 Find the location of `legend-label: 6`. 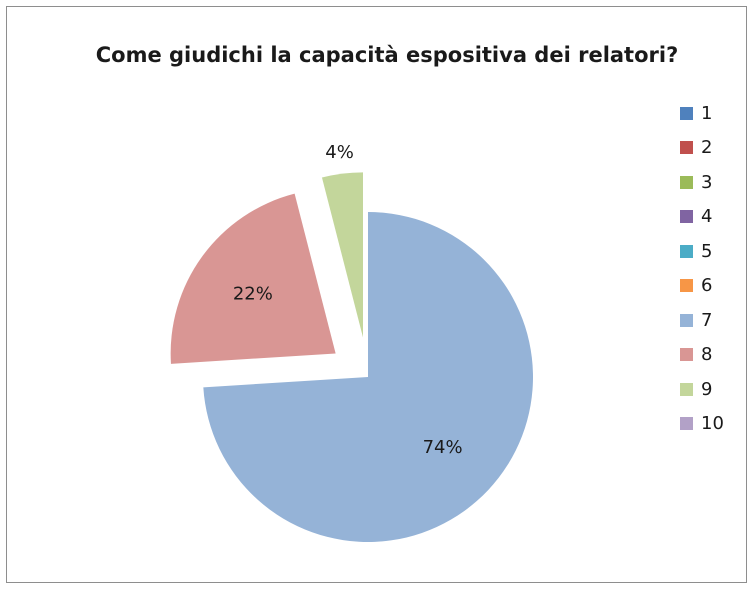

legend-label: 6 is located at coordinates (707, 286).